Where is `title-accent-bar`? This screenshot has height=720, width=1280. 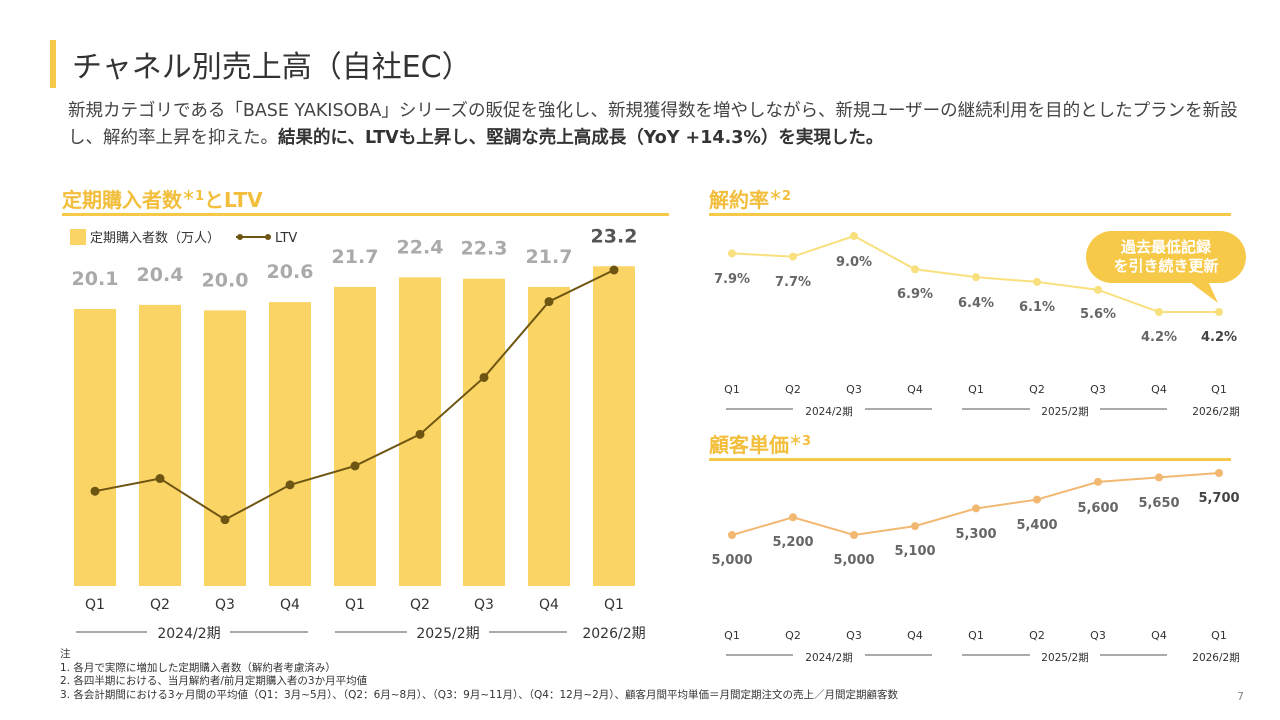
title-accent-bar is located at coordinates (53, 64).